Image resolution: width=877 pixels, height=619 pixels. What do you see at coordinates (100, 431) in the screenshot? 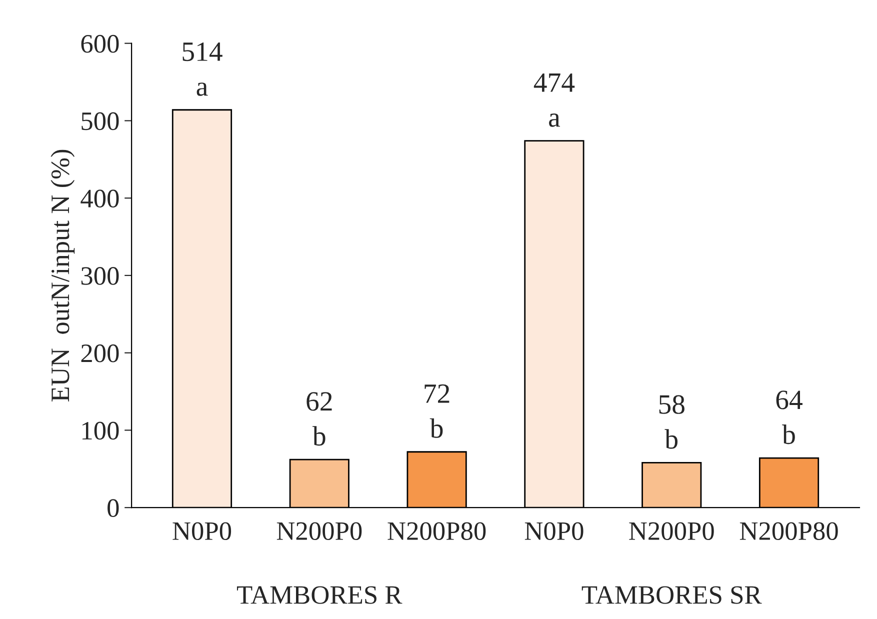
I see `y-tick-label: 100` at bounding box center [100, 431].